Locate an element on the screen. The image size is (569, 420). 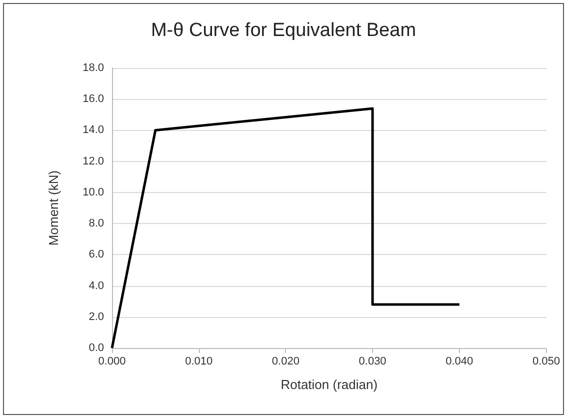
y-tick-label: 6.0 is located at coordinates (96, 254).